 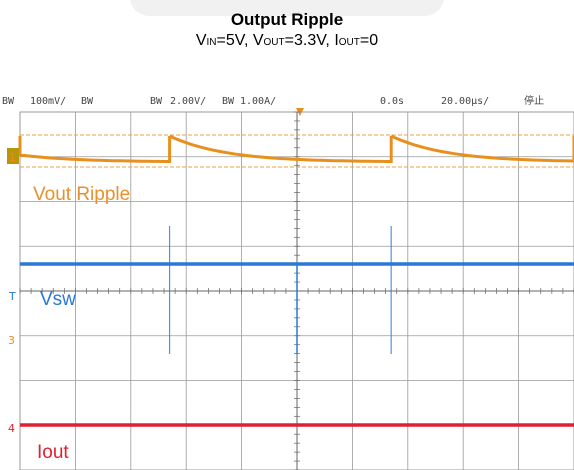 I want to click on ch3-marker-label: 3, so click(x=11, y=340).